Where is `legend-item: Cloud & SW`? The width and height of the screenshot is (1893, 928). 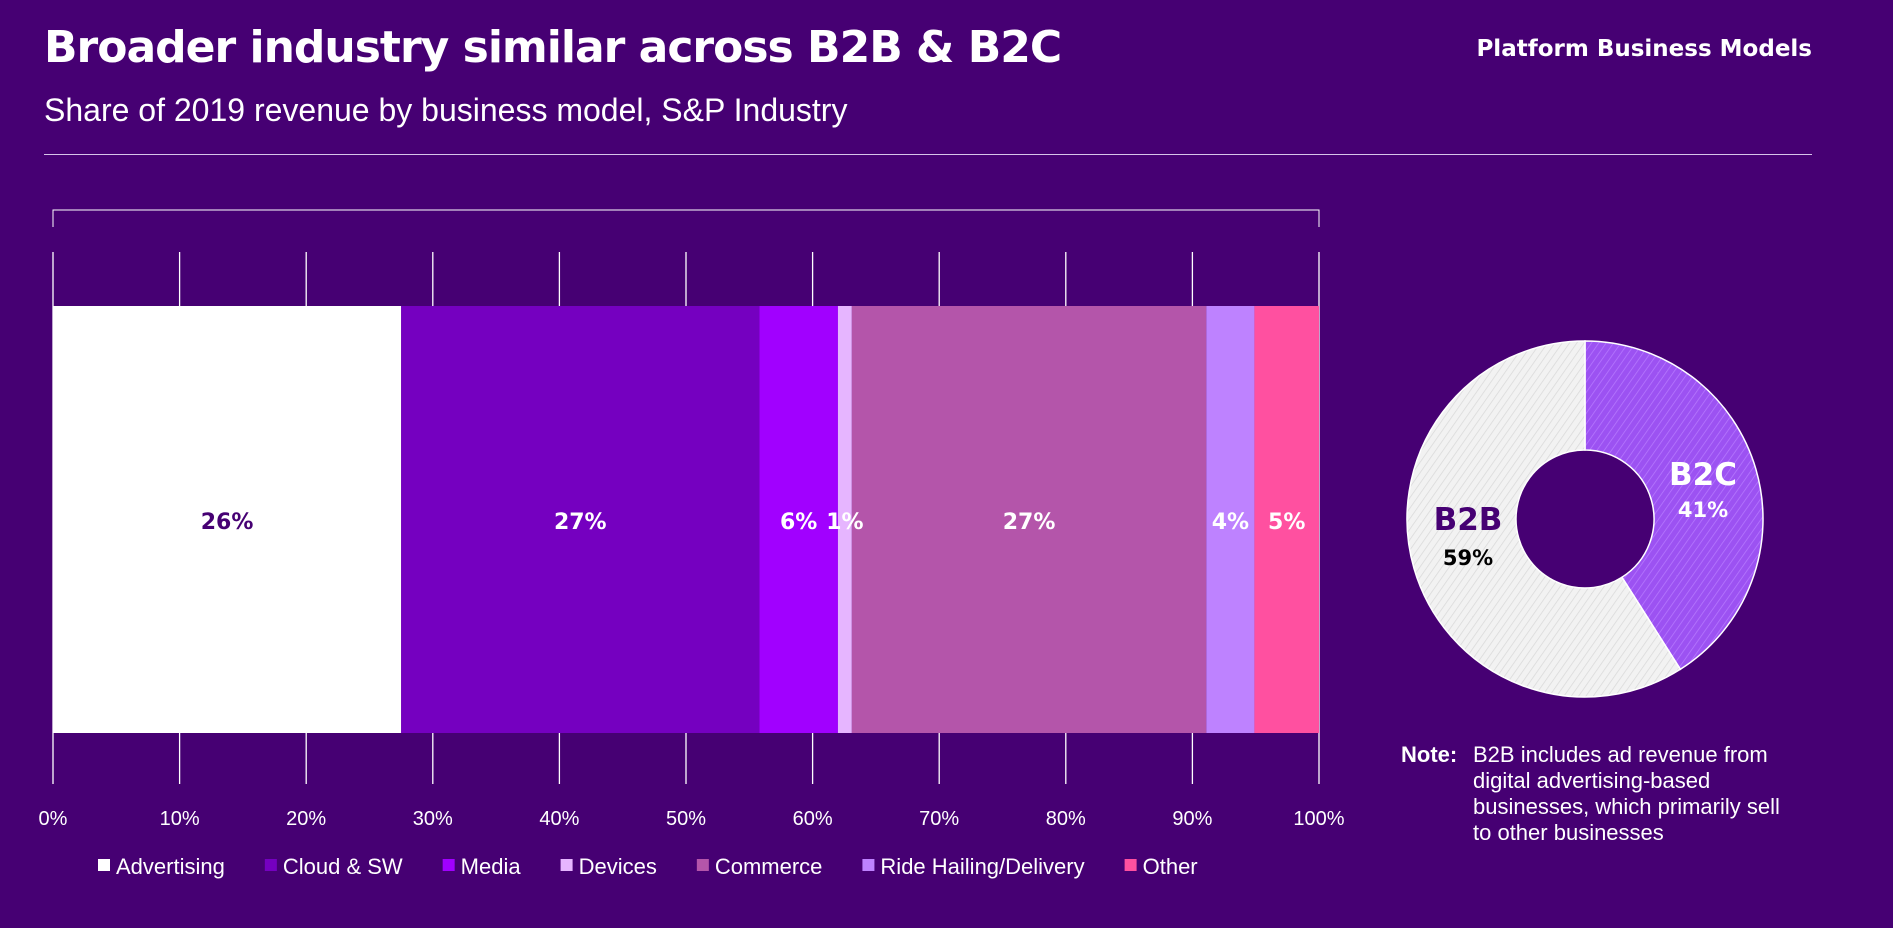
legend-item: Cloud & SW is located at coordinates (333, 866).